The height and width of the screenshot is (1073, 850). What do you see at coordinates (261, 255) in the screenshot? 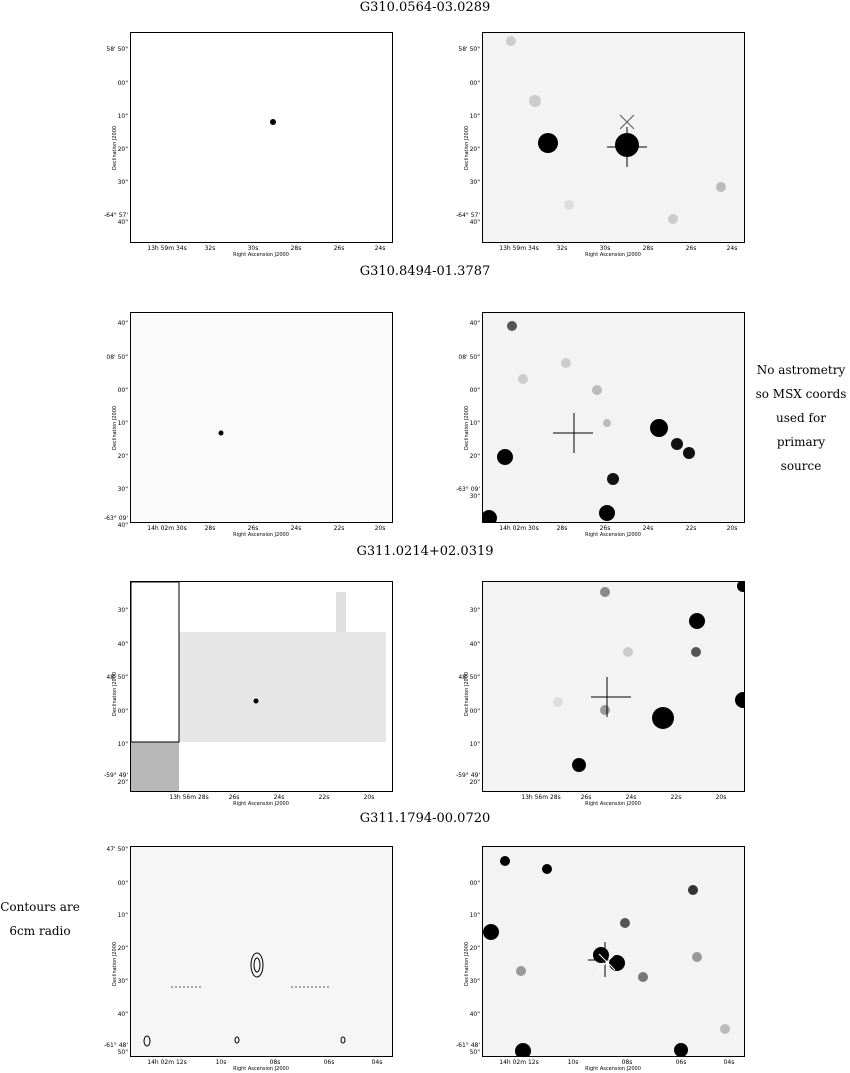
I see `xlabel-left-1: Right Ascension J2000` at bounding box center [261, 255].